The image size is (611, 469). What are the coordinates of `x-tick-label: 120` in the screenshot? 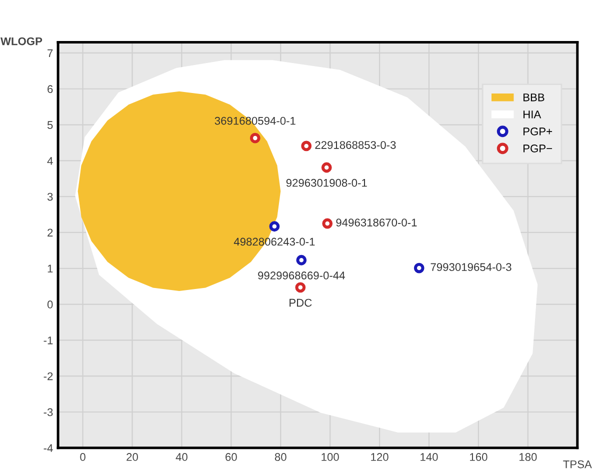 It's located at (379, 457).